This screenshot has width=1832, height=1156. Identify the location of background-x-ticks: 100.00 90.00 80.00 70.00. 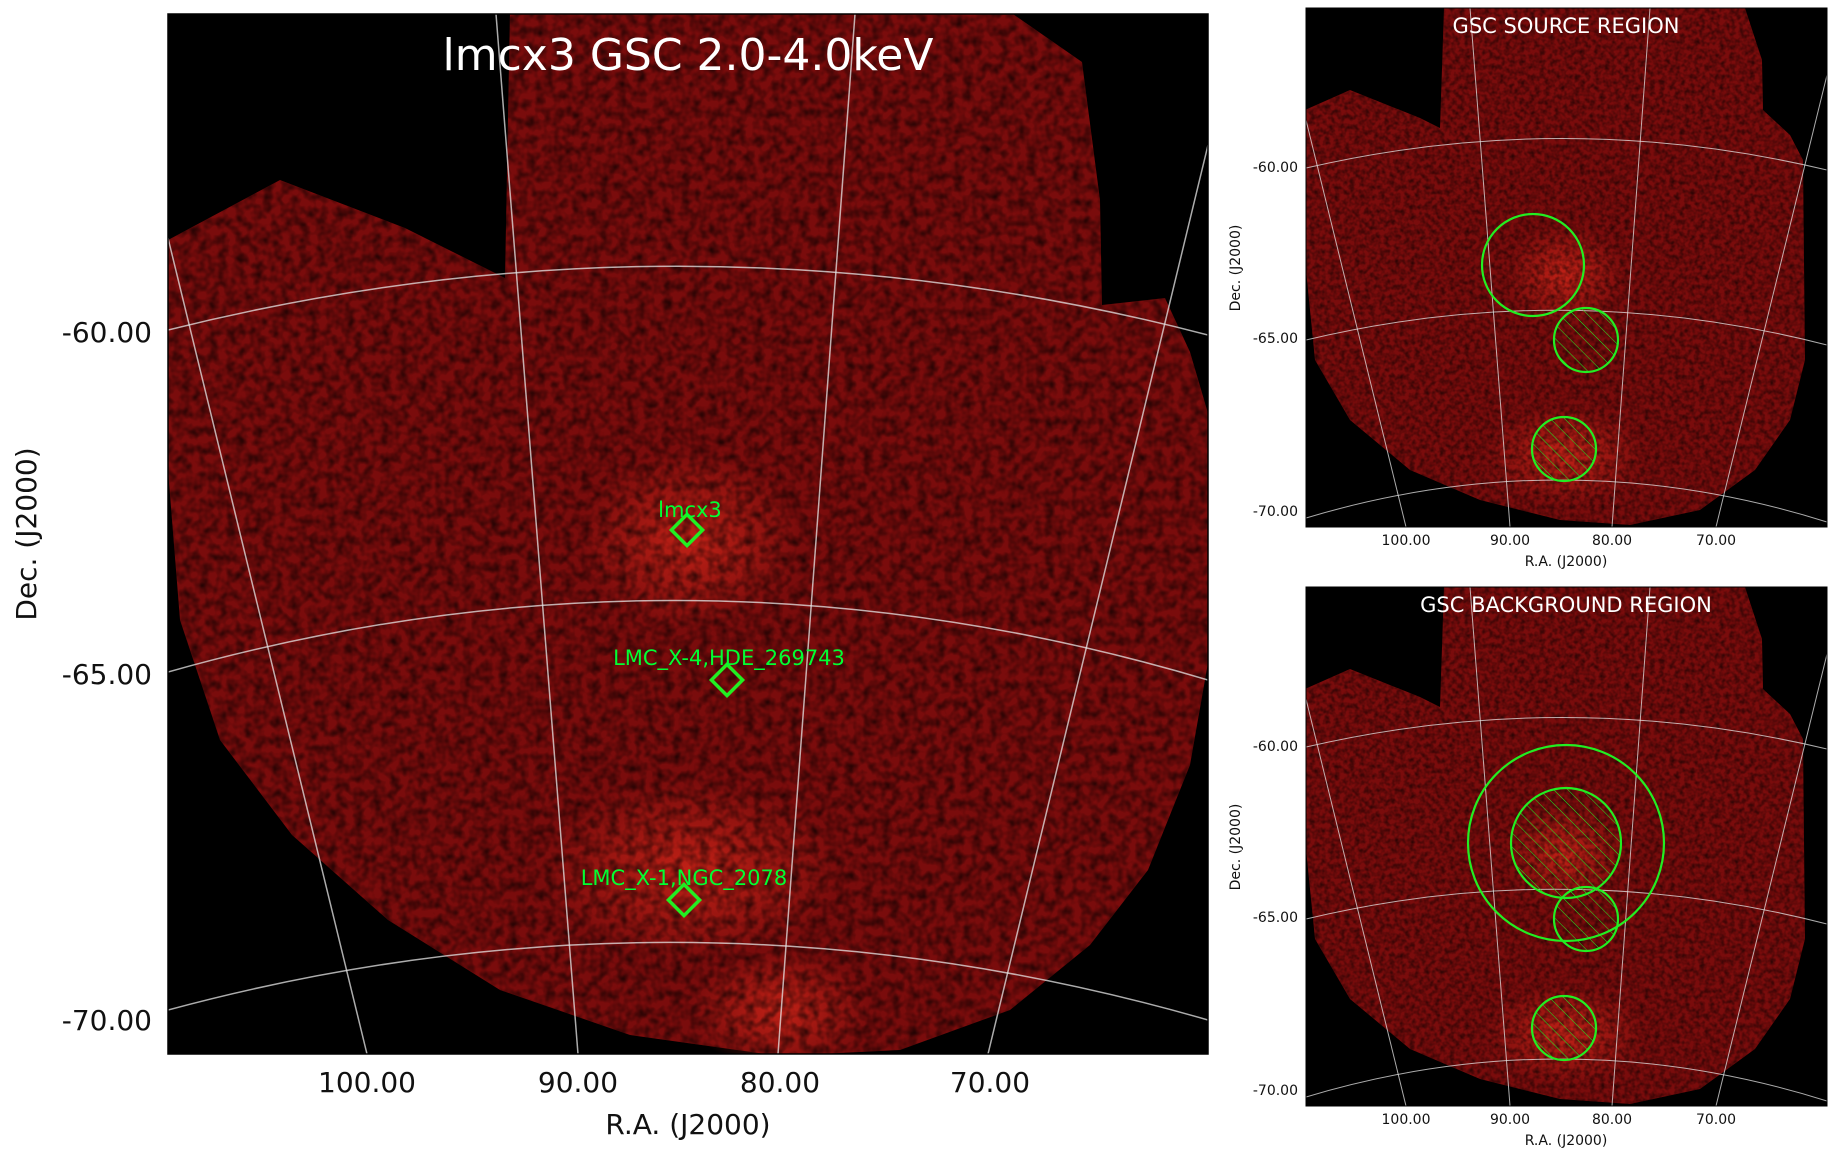
(1559, 1120).